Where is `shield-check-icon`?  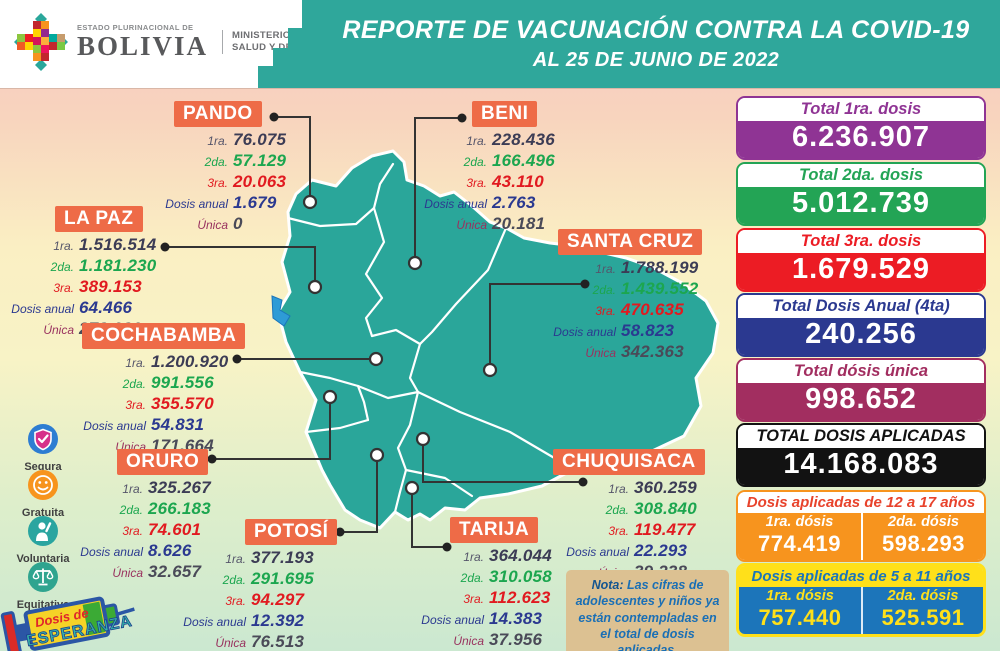 shield-check-icon is located at coordinates (43, 439).